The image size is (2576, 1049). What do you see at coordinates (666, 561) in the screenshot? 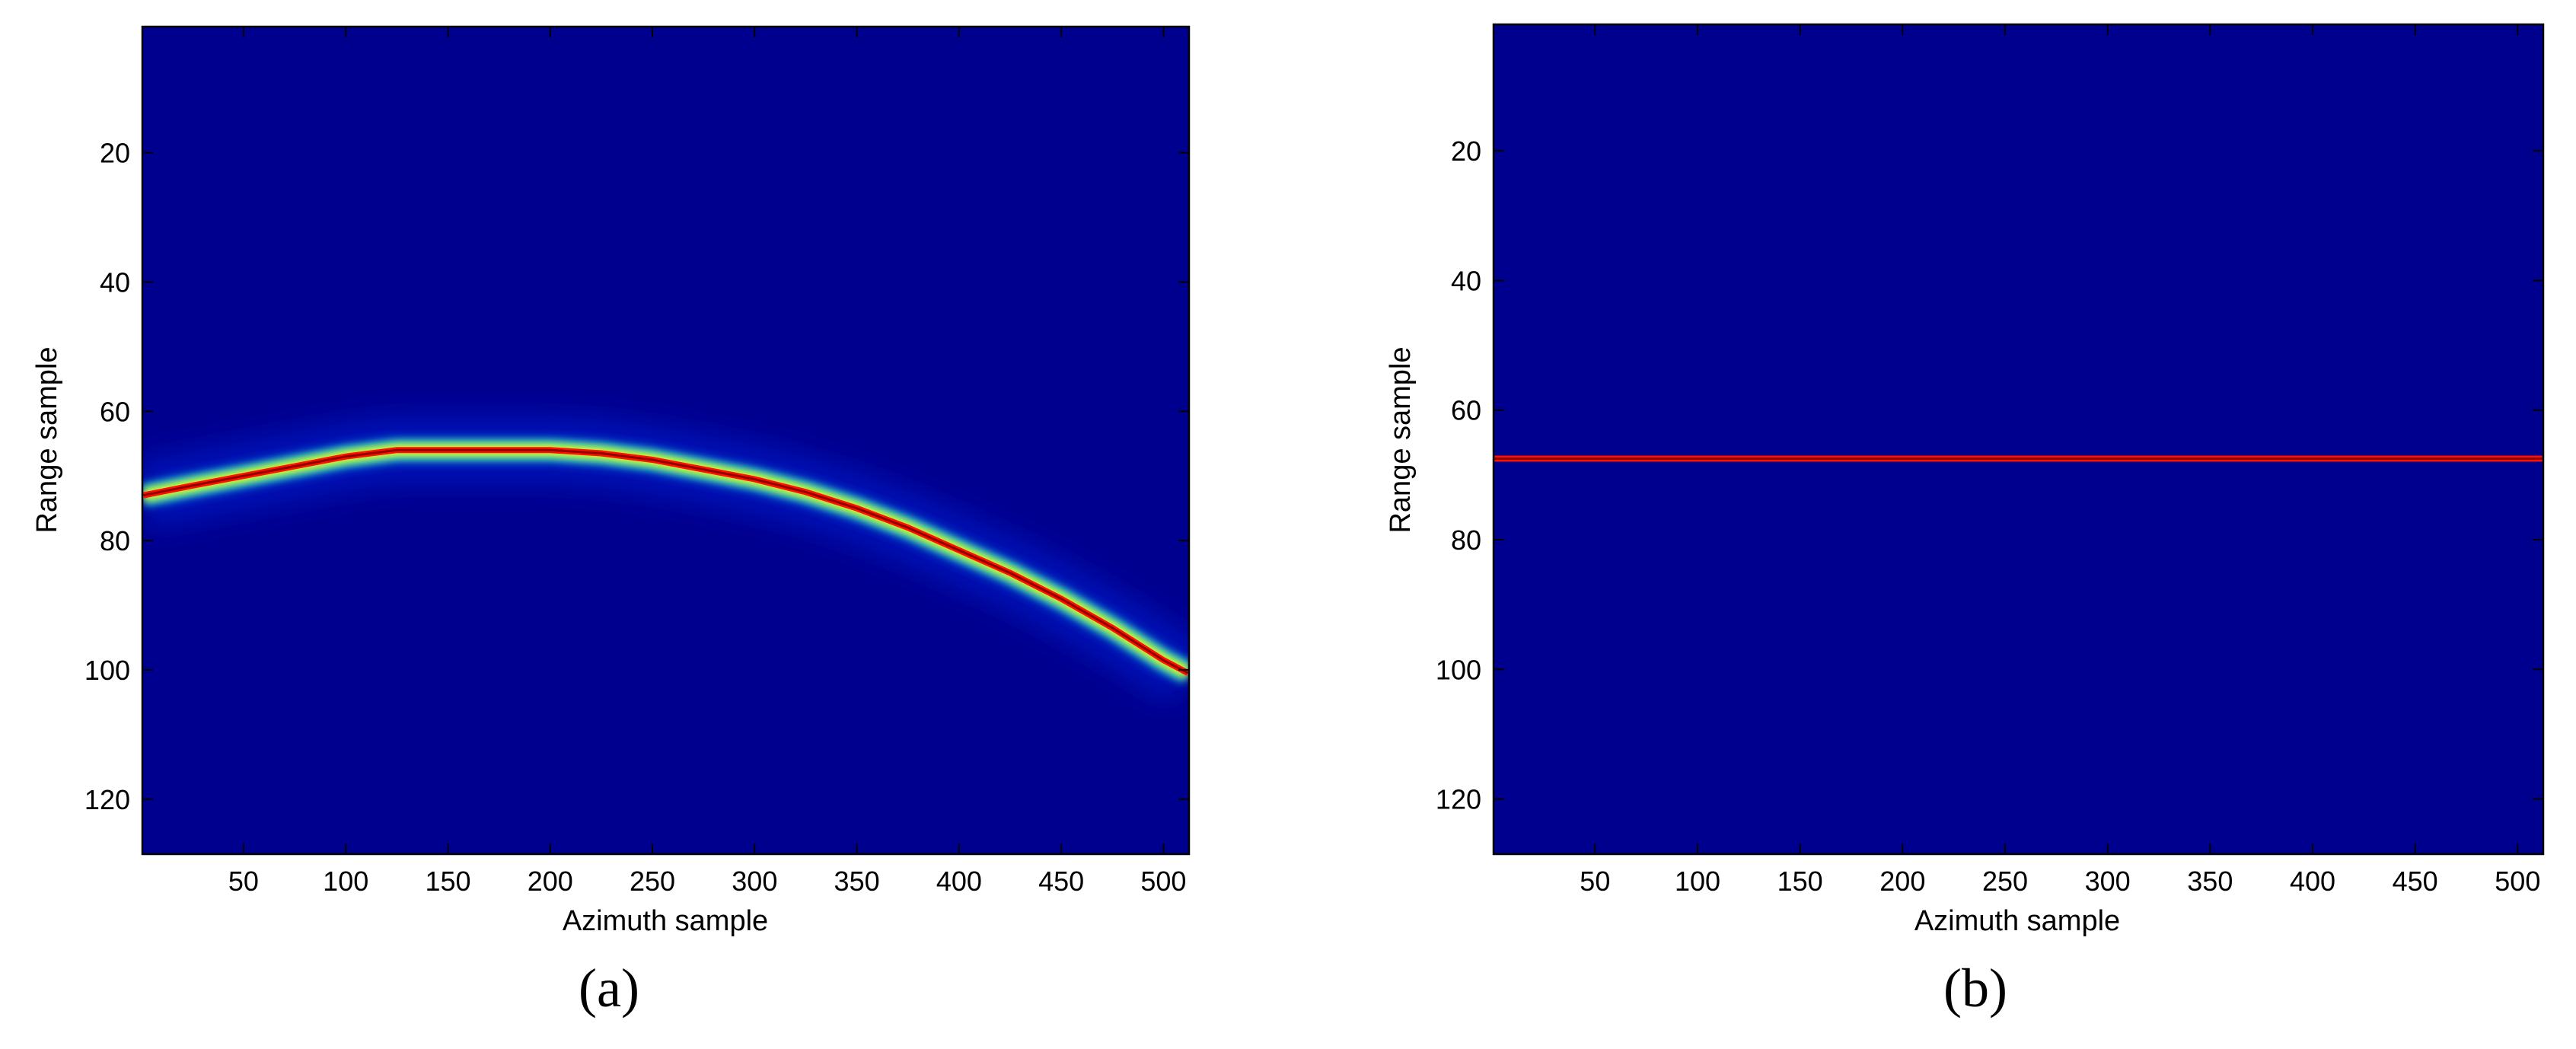
I see `signal-peak-a` at bounding box center [666, 561].